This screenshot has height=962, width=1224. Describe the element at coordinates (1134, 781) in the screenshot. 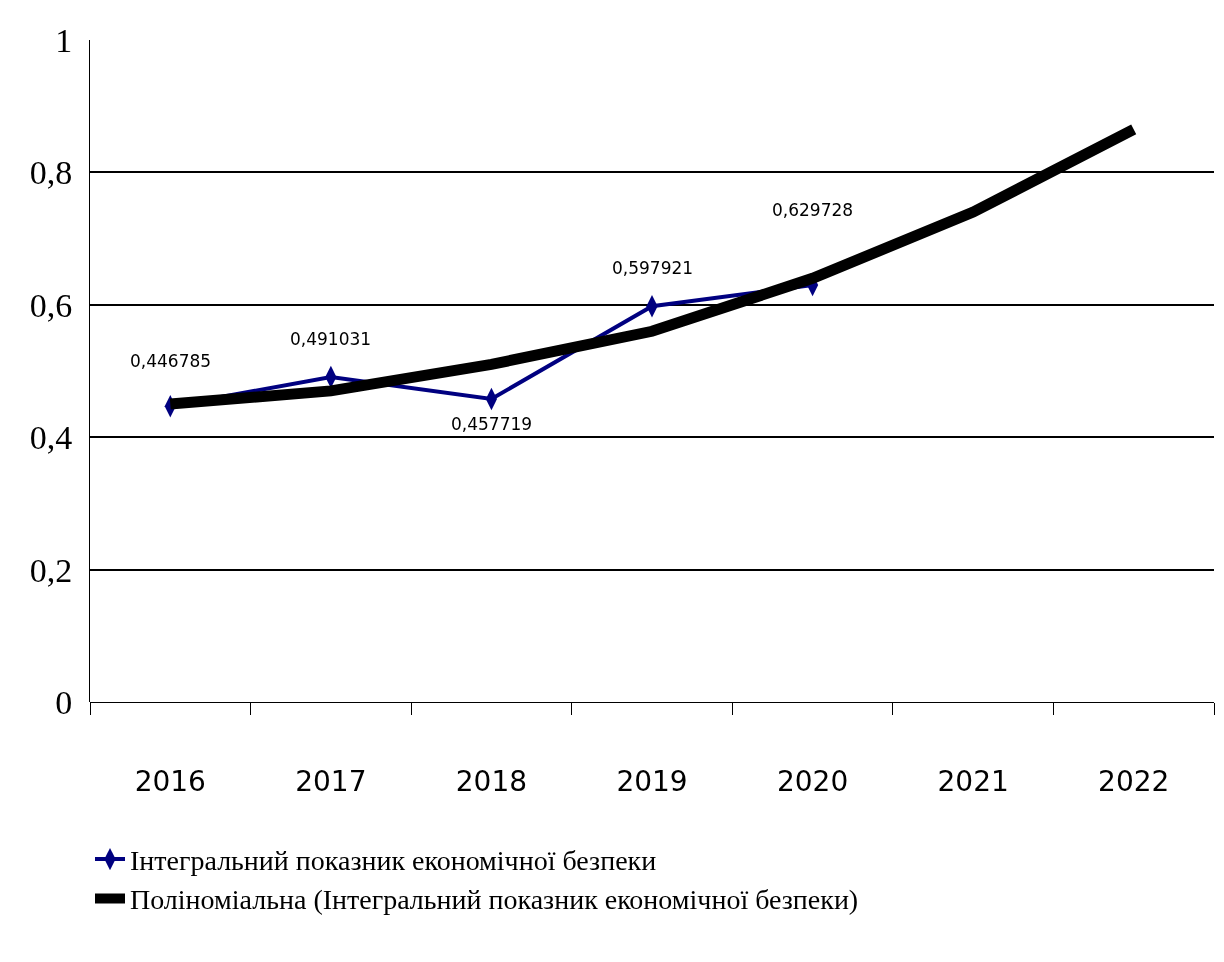

I see `x-tick-label: 2022` at that location.